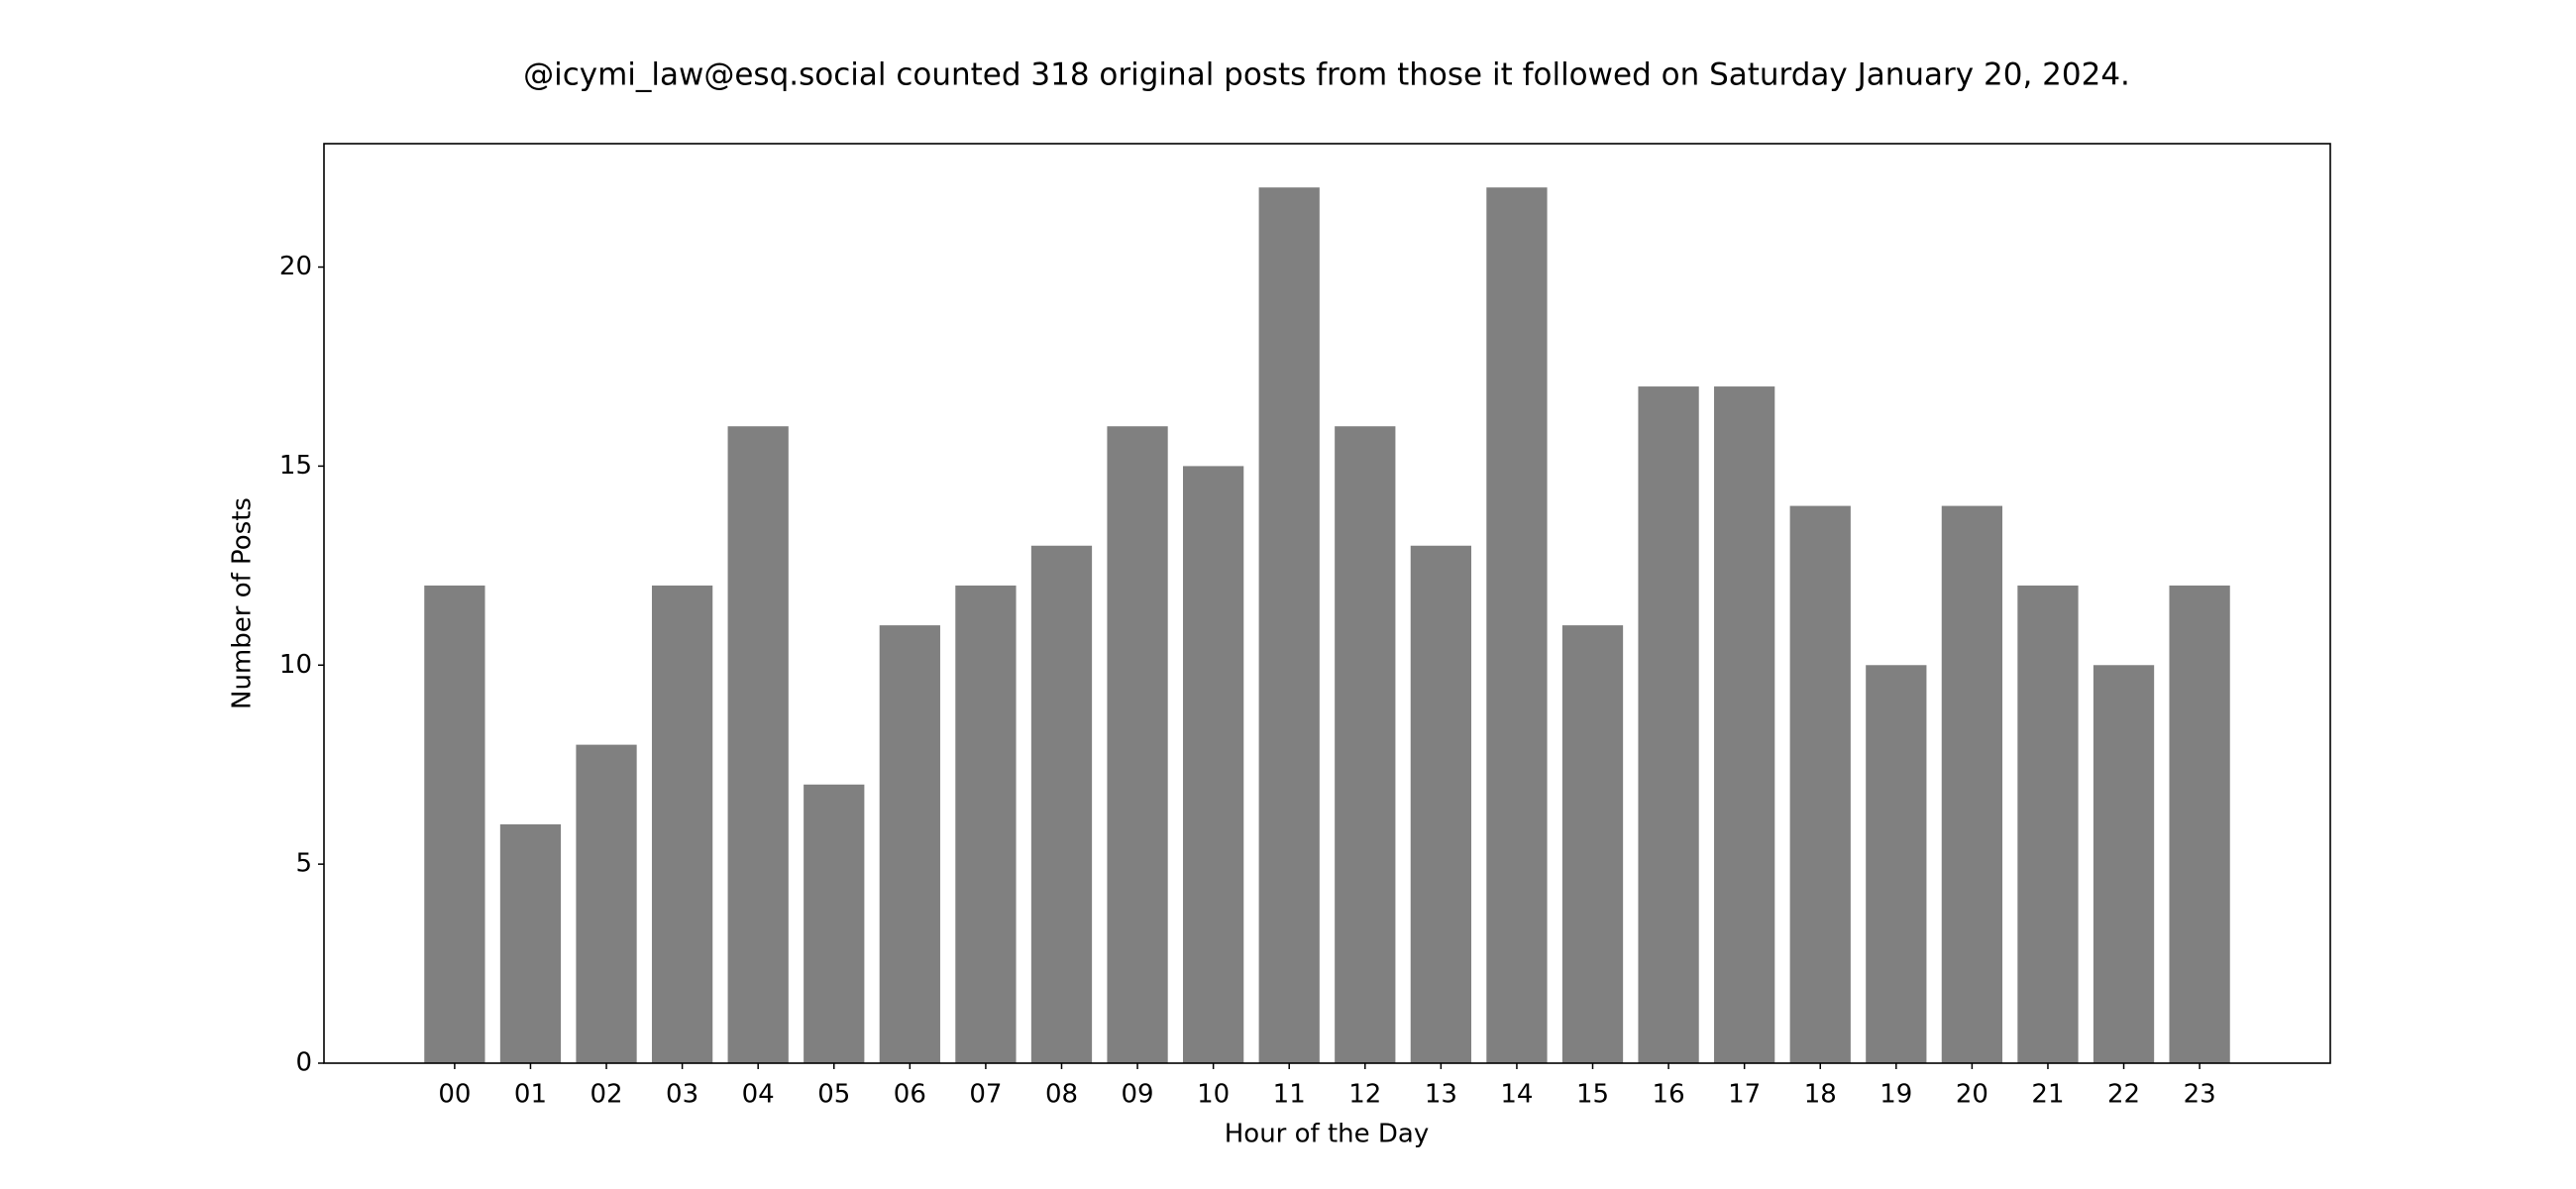 The image size is (2576, 1189). Describe the element at coordinates (1972, 1095) in the screenshot. I see `x-tick-label: 20` at that location.